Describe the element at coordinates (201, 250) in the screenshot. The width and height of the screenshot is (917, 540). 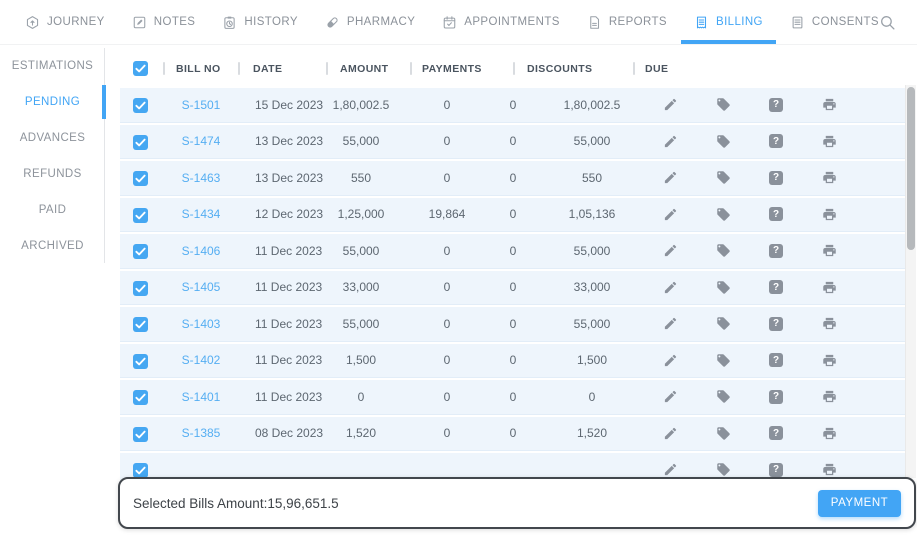
I see `bill-no-link: S-1406` at that location.